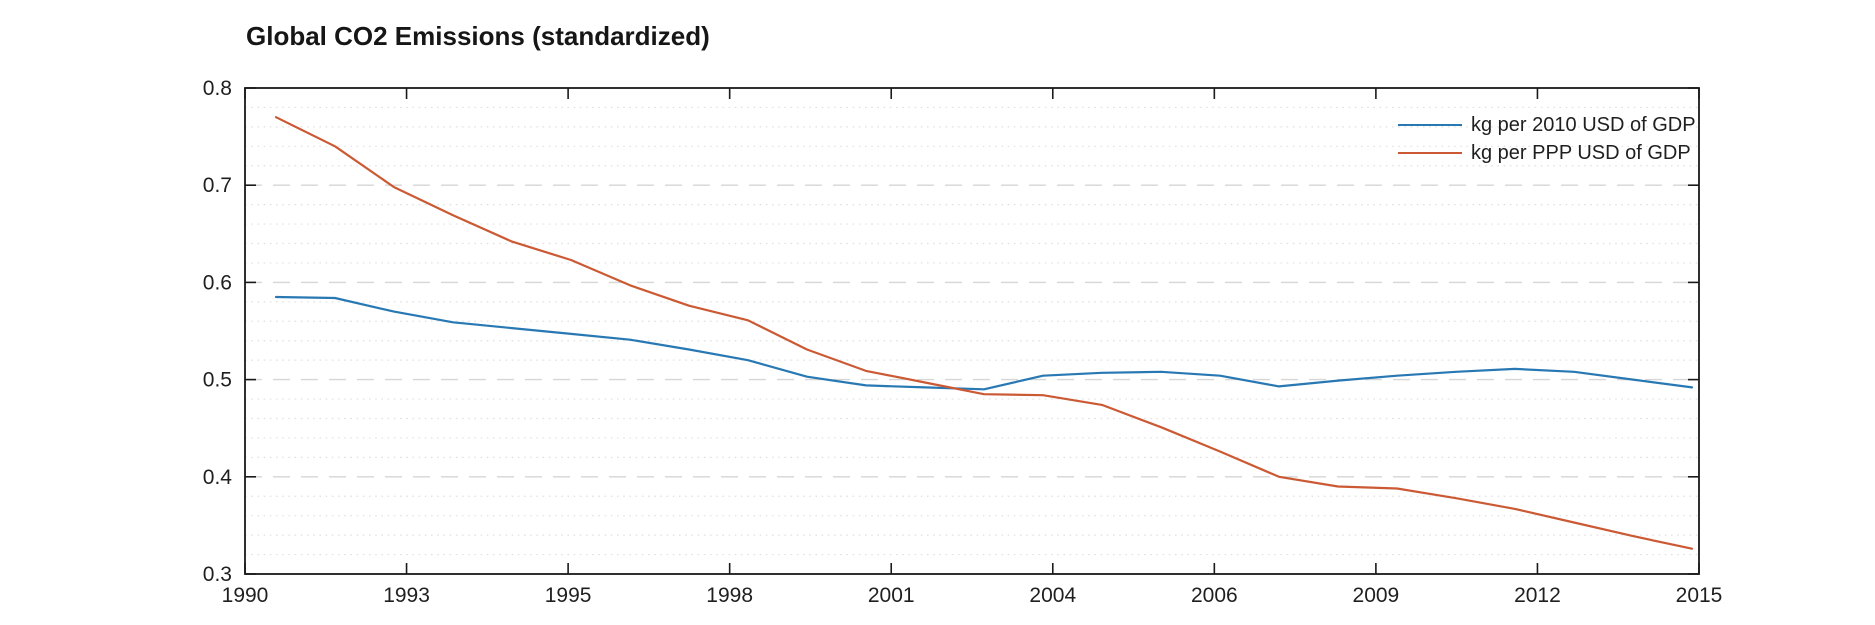  I want to click on x-tick-label: 2001, so click(891, 595).